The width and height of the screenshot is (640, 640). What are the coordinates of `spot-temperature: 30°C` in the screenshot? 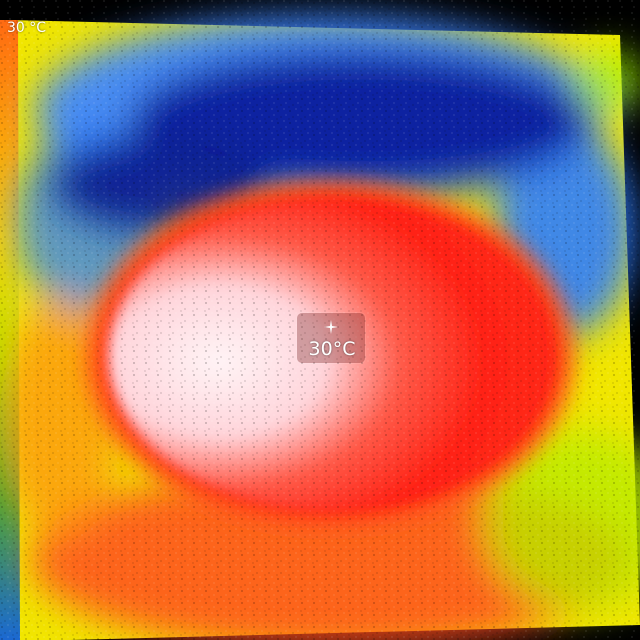 It's located at (332, 349).